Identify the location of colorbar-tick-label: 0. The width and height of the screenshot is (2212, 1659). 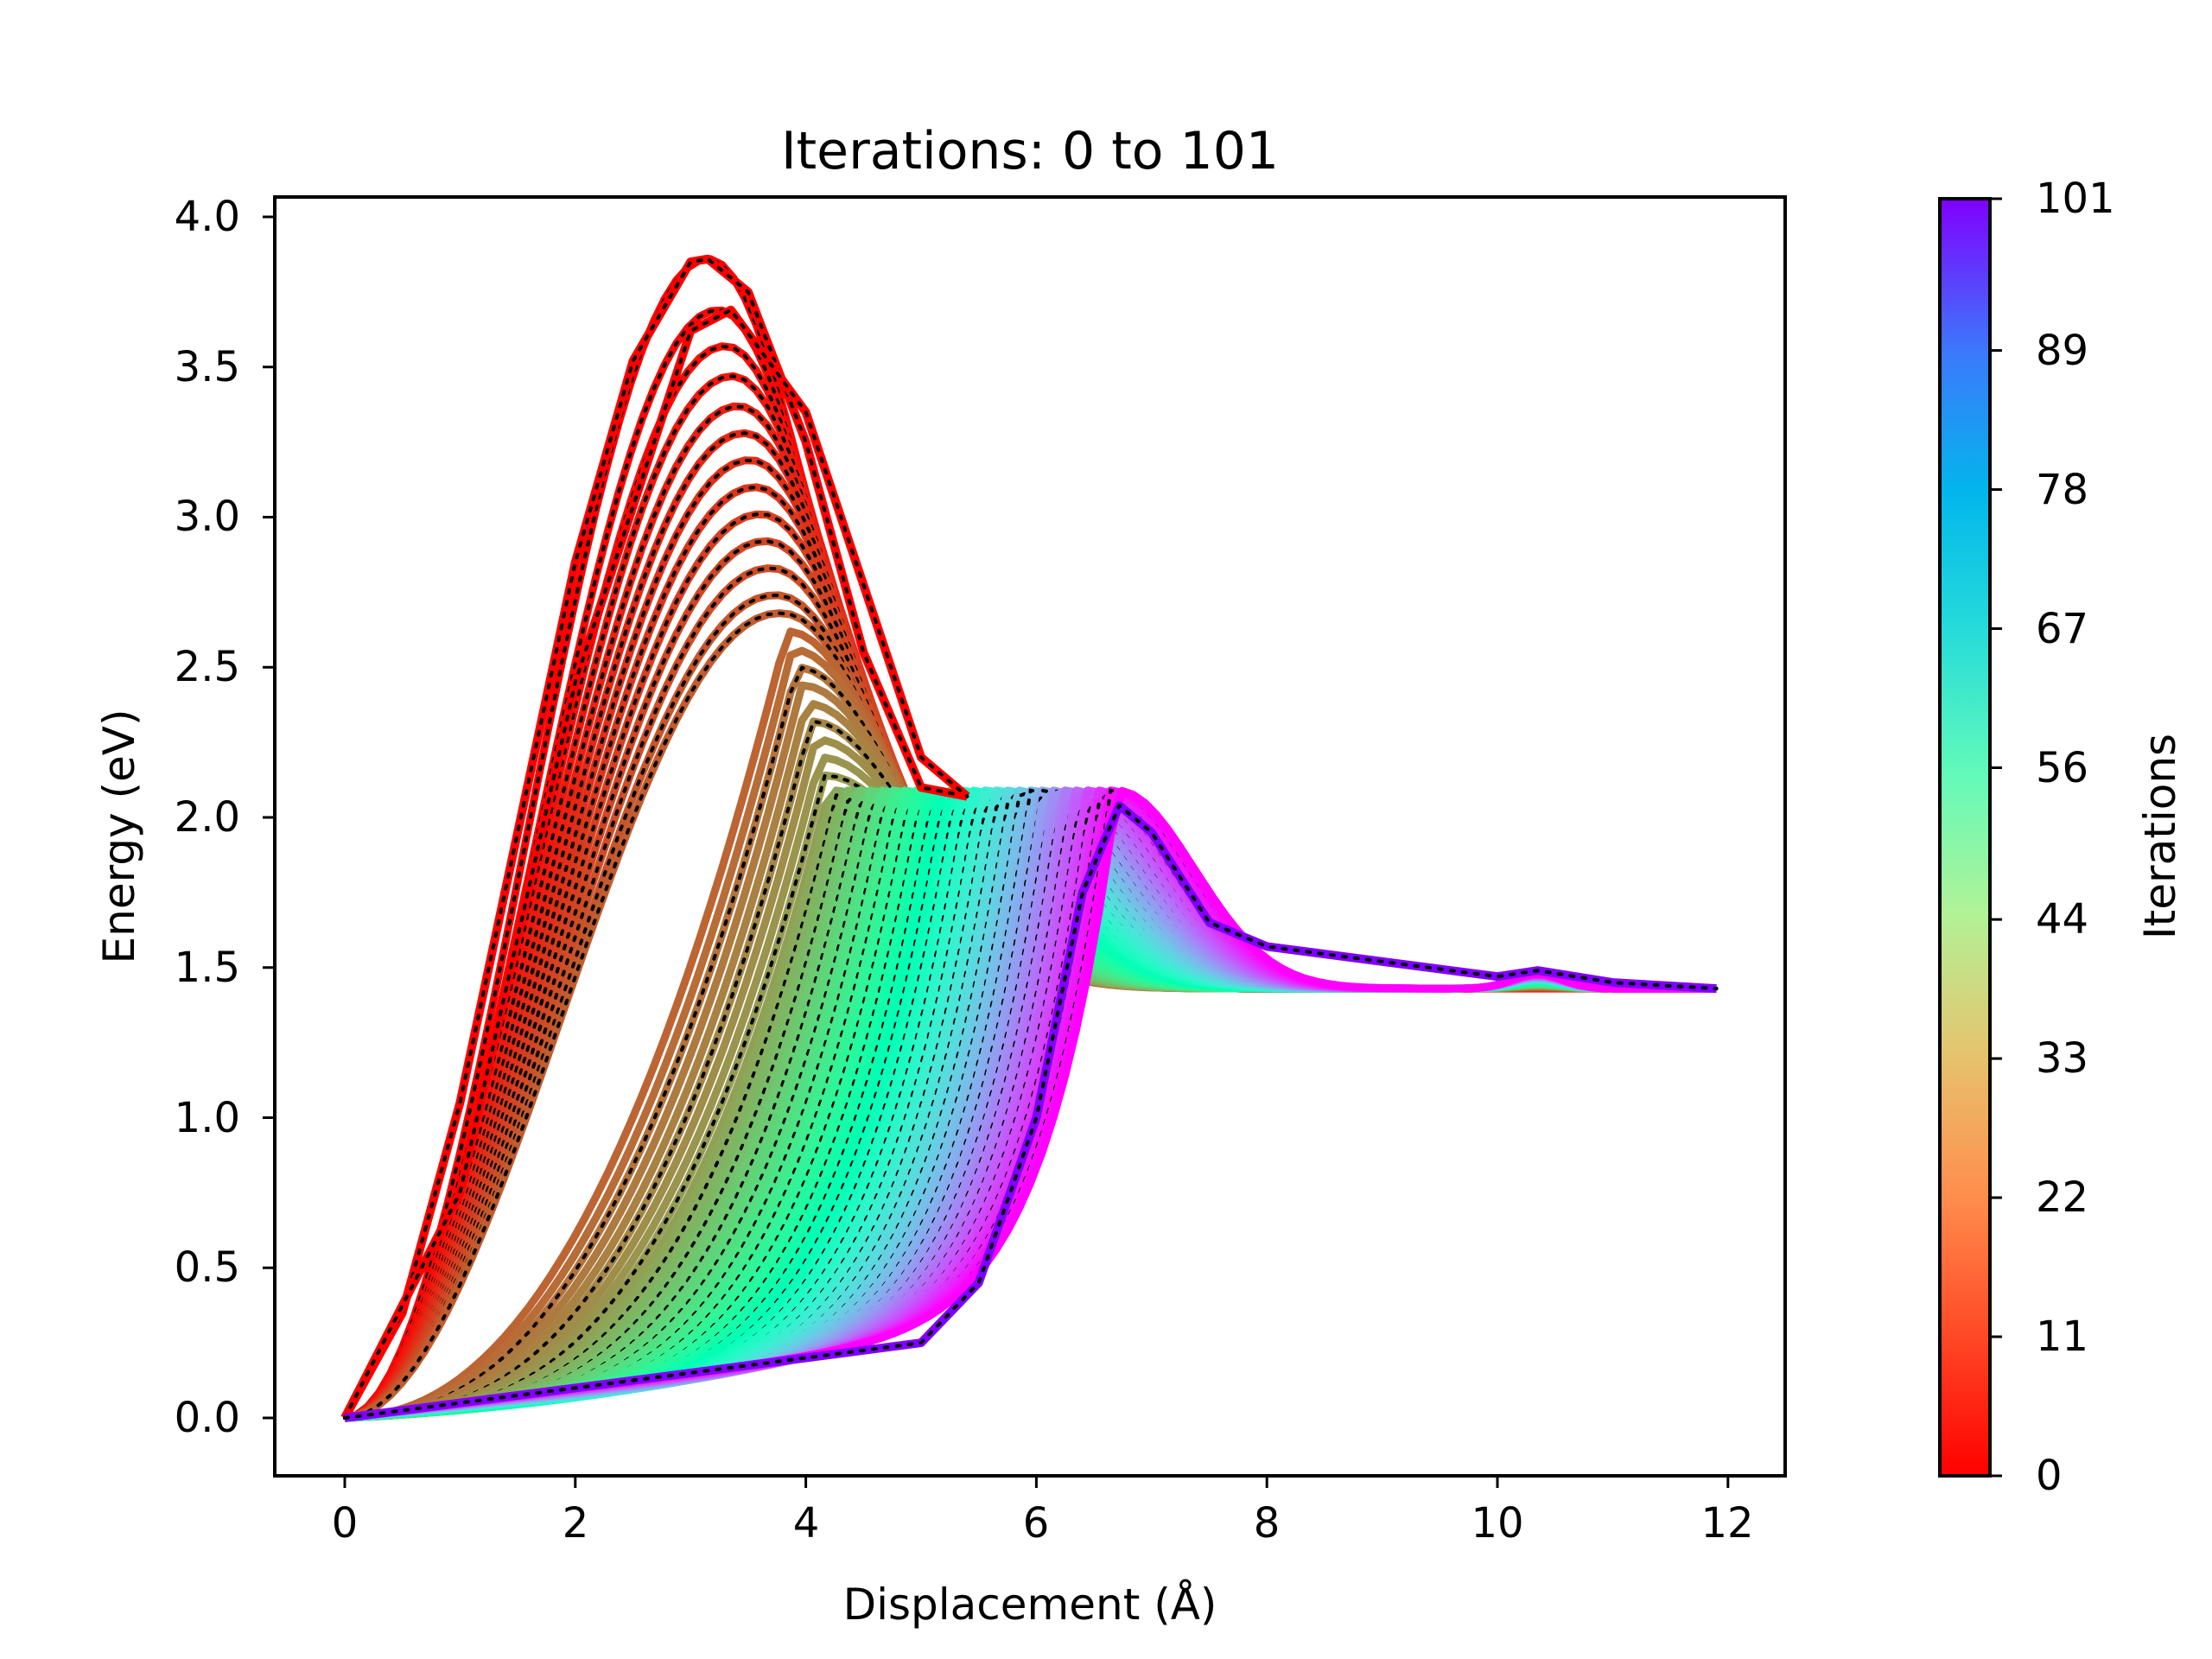
(2049, 1476).